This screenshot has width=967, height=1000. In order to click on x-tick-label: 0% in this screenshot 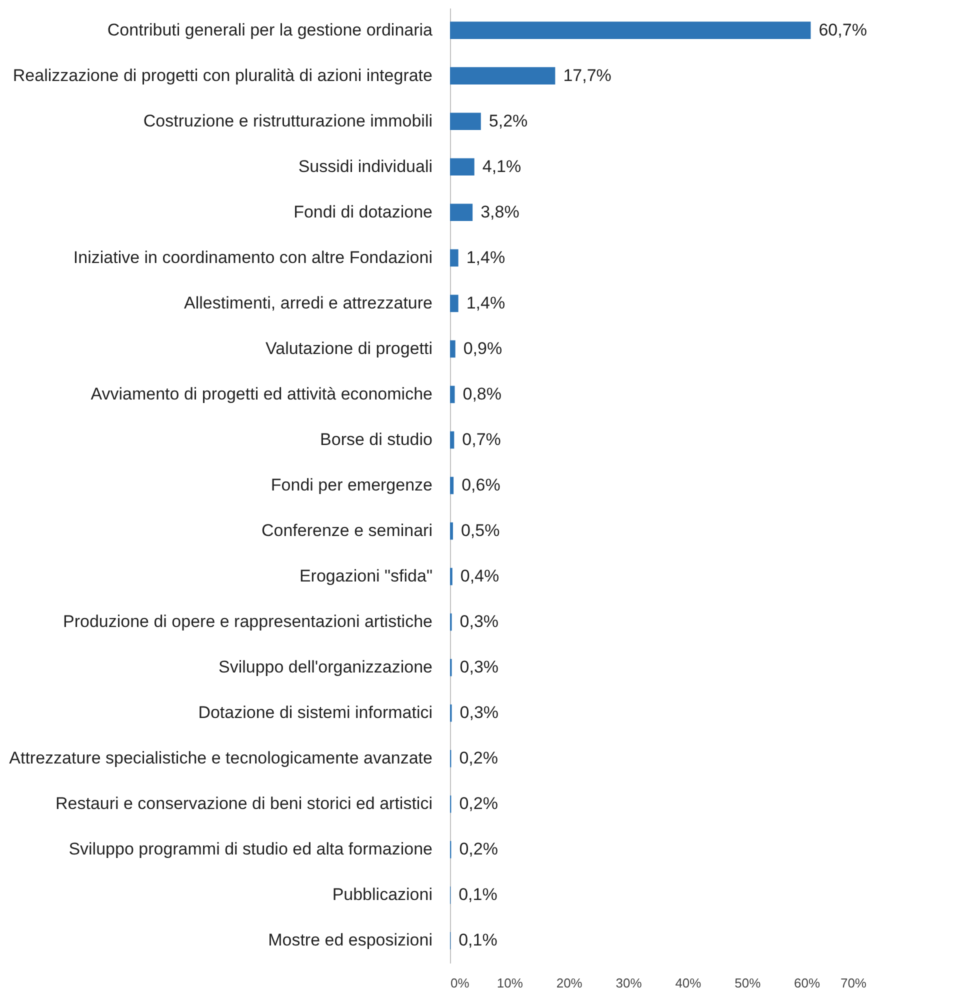, I will do `click(460, 983)`.